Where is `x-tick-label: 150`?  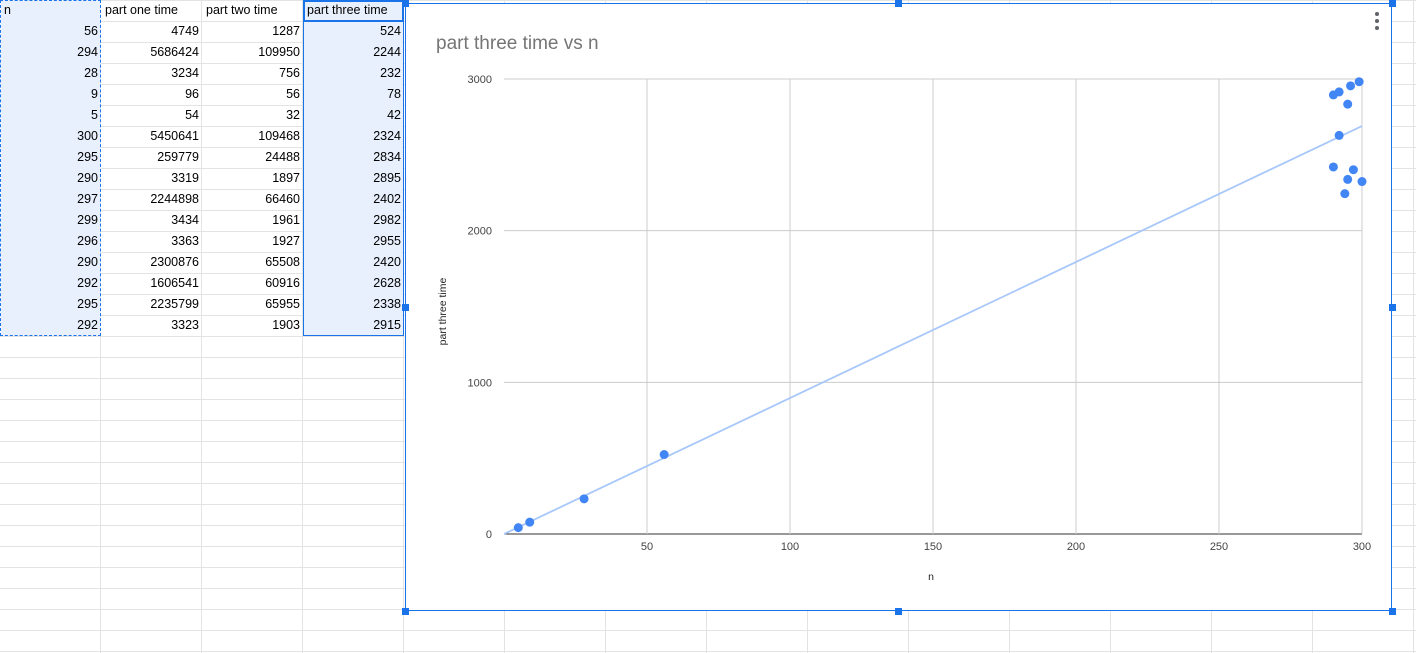 x-tick-label: 150 is located at coordinates (933, 547).